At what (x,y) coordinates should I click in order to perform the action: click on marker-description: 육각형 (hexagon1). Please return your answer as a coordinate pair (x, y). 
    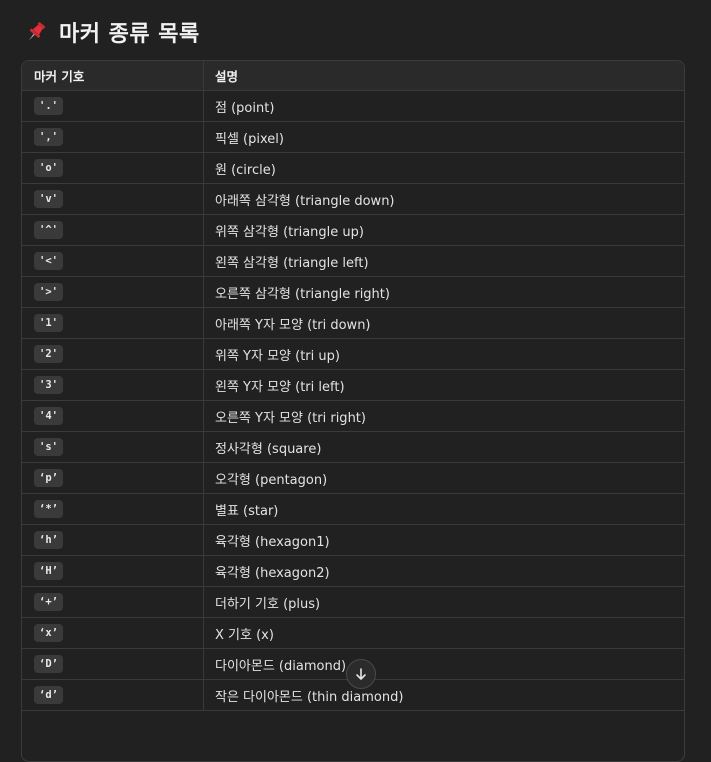
    Looking at the image, I should click on (272, 542).